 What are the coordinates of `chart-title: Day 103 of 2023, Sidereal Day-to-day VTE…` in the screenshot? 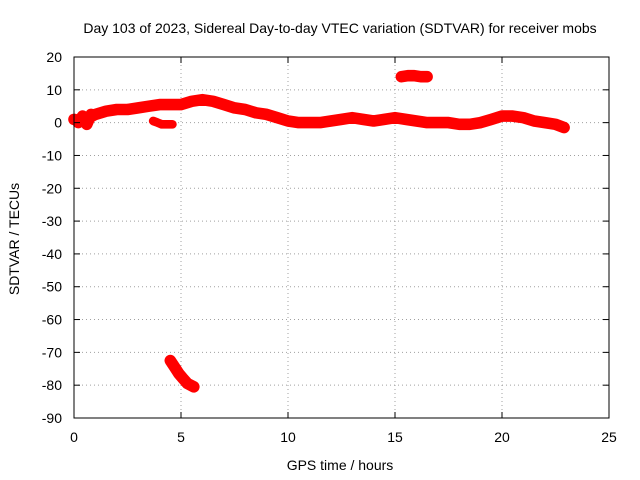 It's located at (339, 28).